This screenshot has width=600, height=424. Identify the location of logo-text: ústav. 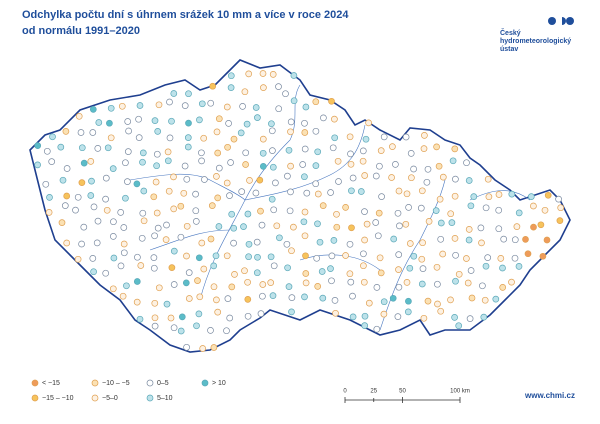
(509, 49).